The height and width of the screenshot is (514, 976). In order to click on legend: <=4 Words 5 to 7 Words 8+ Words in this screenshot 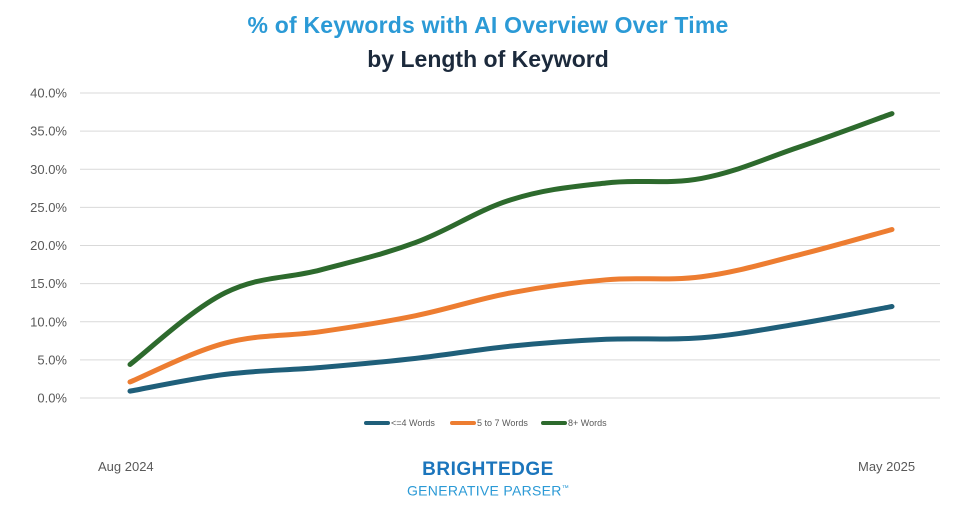, I will do `click(485, 423)`.